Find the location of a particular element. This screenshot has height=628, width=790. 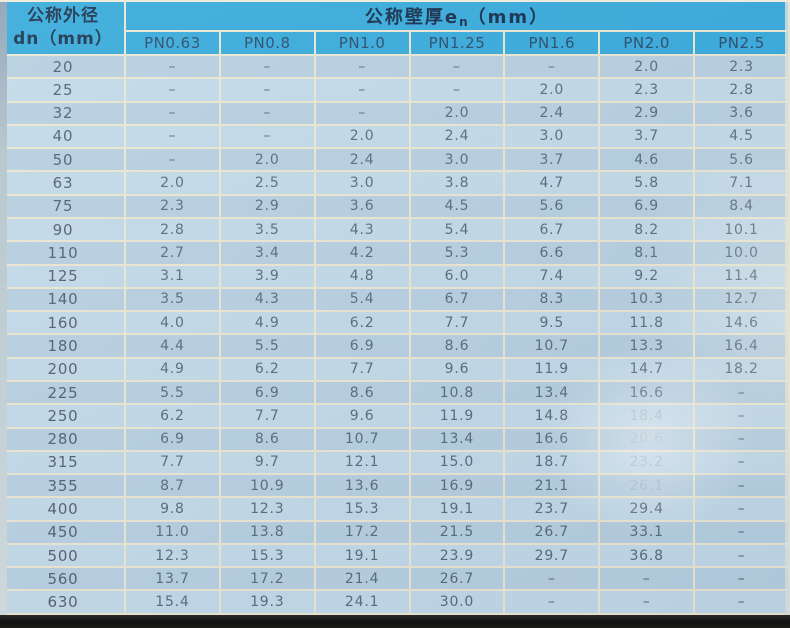

value-cell: 3.6 is located at coordinates (362, 206).